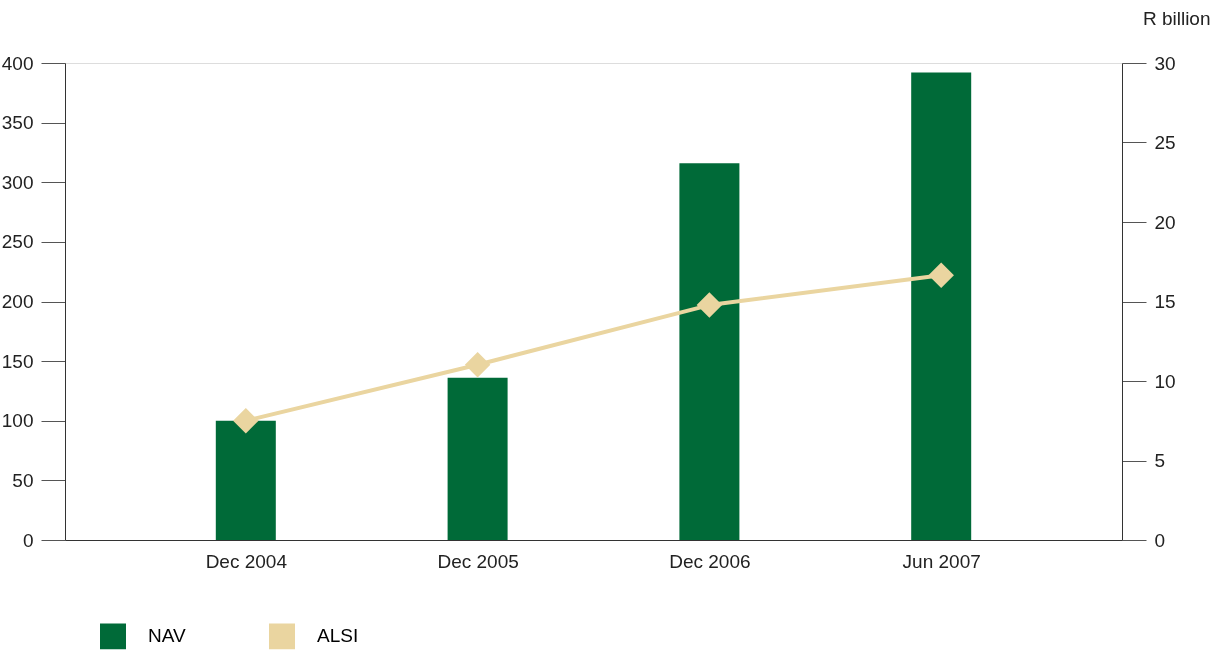 This screenshot has height=653, width=1219. Describe the element at coordinates (28, 540) in the screenshot. I see `y-tick-label: 0` at that location.